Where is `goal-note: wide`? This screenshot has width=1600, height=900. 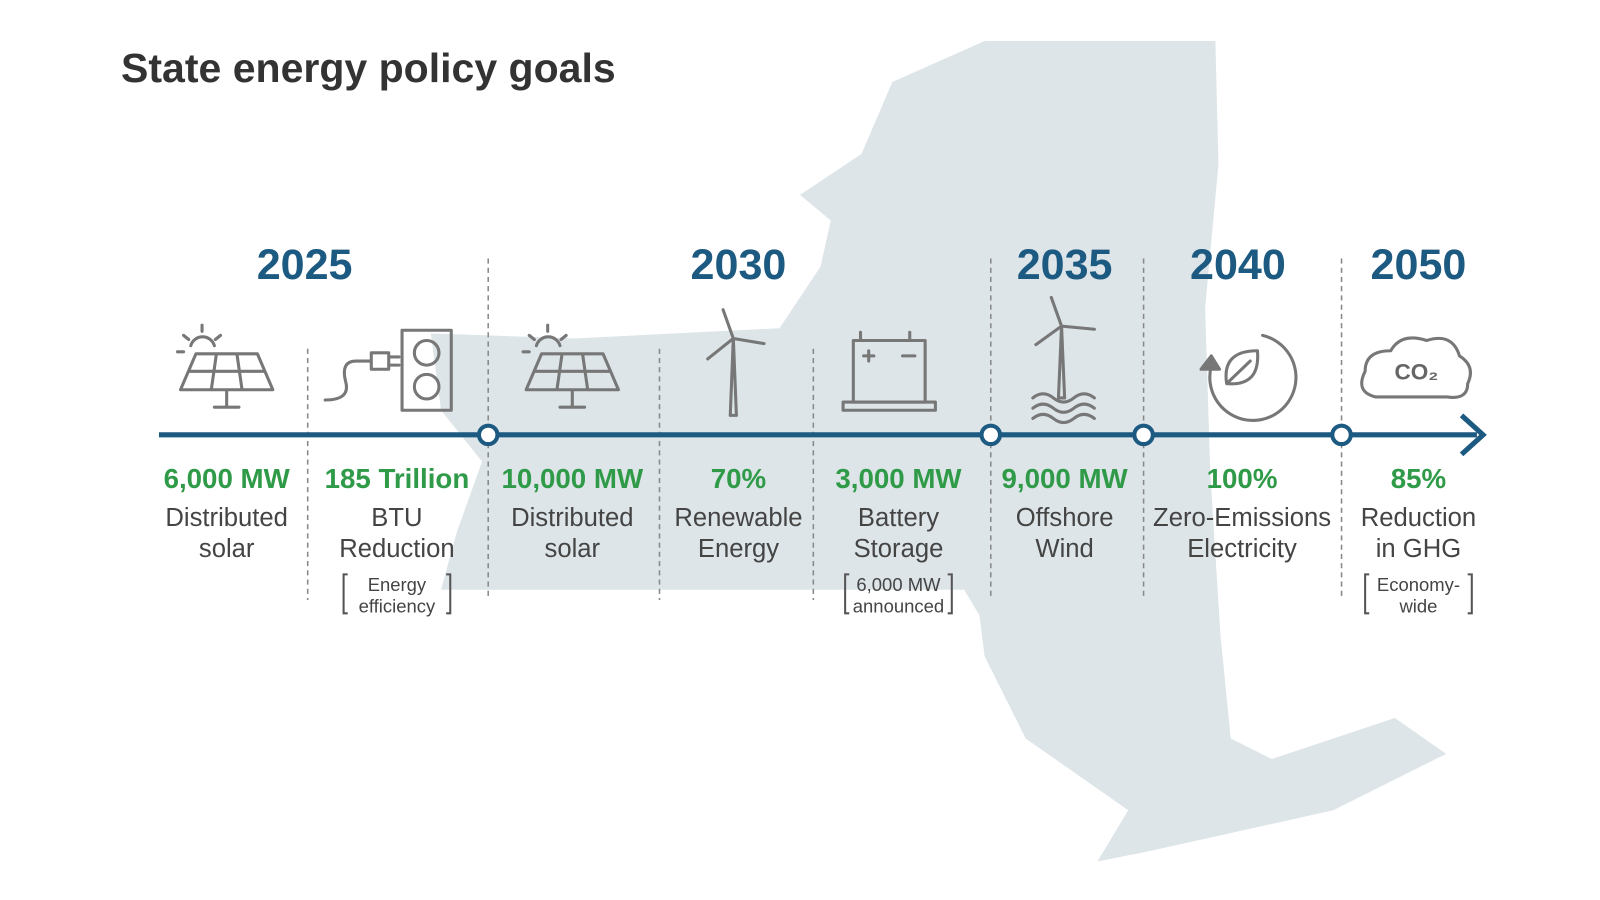 goal-note: wide is located at coordinates (1417, 605).